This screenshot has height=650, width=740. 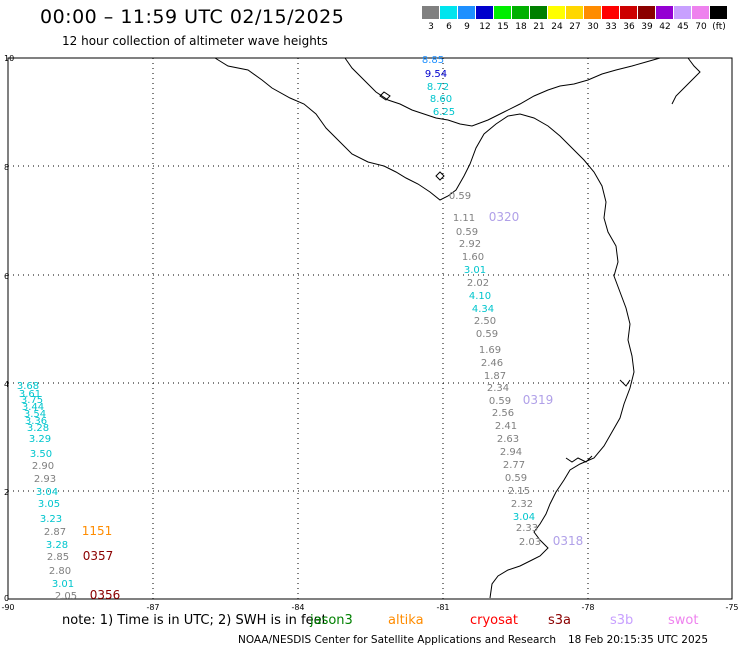 What do you see at coordinates (9, 58) in the screenshot?
I see `lat-label: 10` at bounding box center [9, 58].